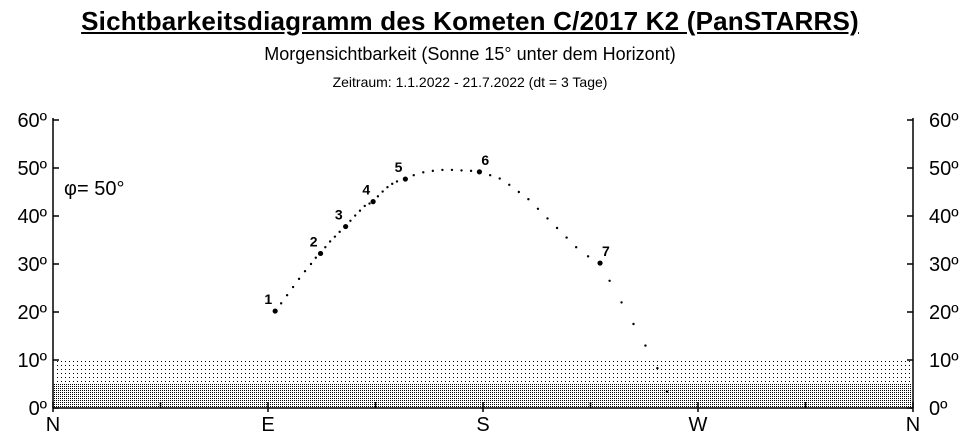 The height and width of the screenshot is (446, 971). I want to click on latitude-annotation: φ= 50°, so click(94, 189).